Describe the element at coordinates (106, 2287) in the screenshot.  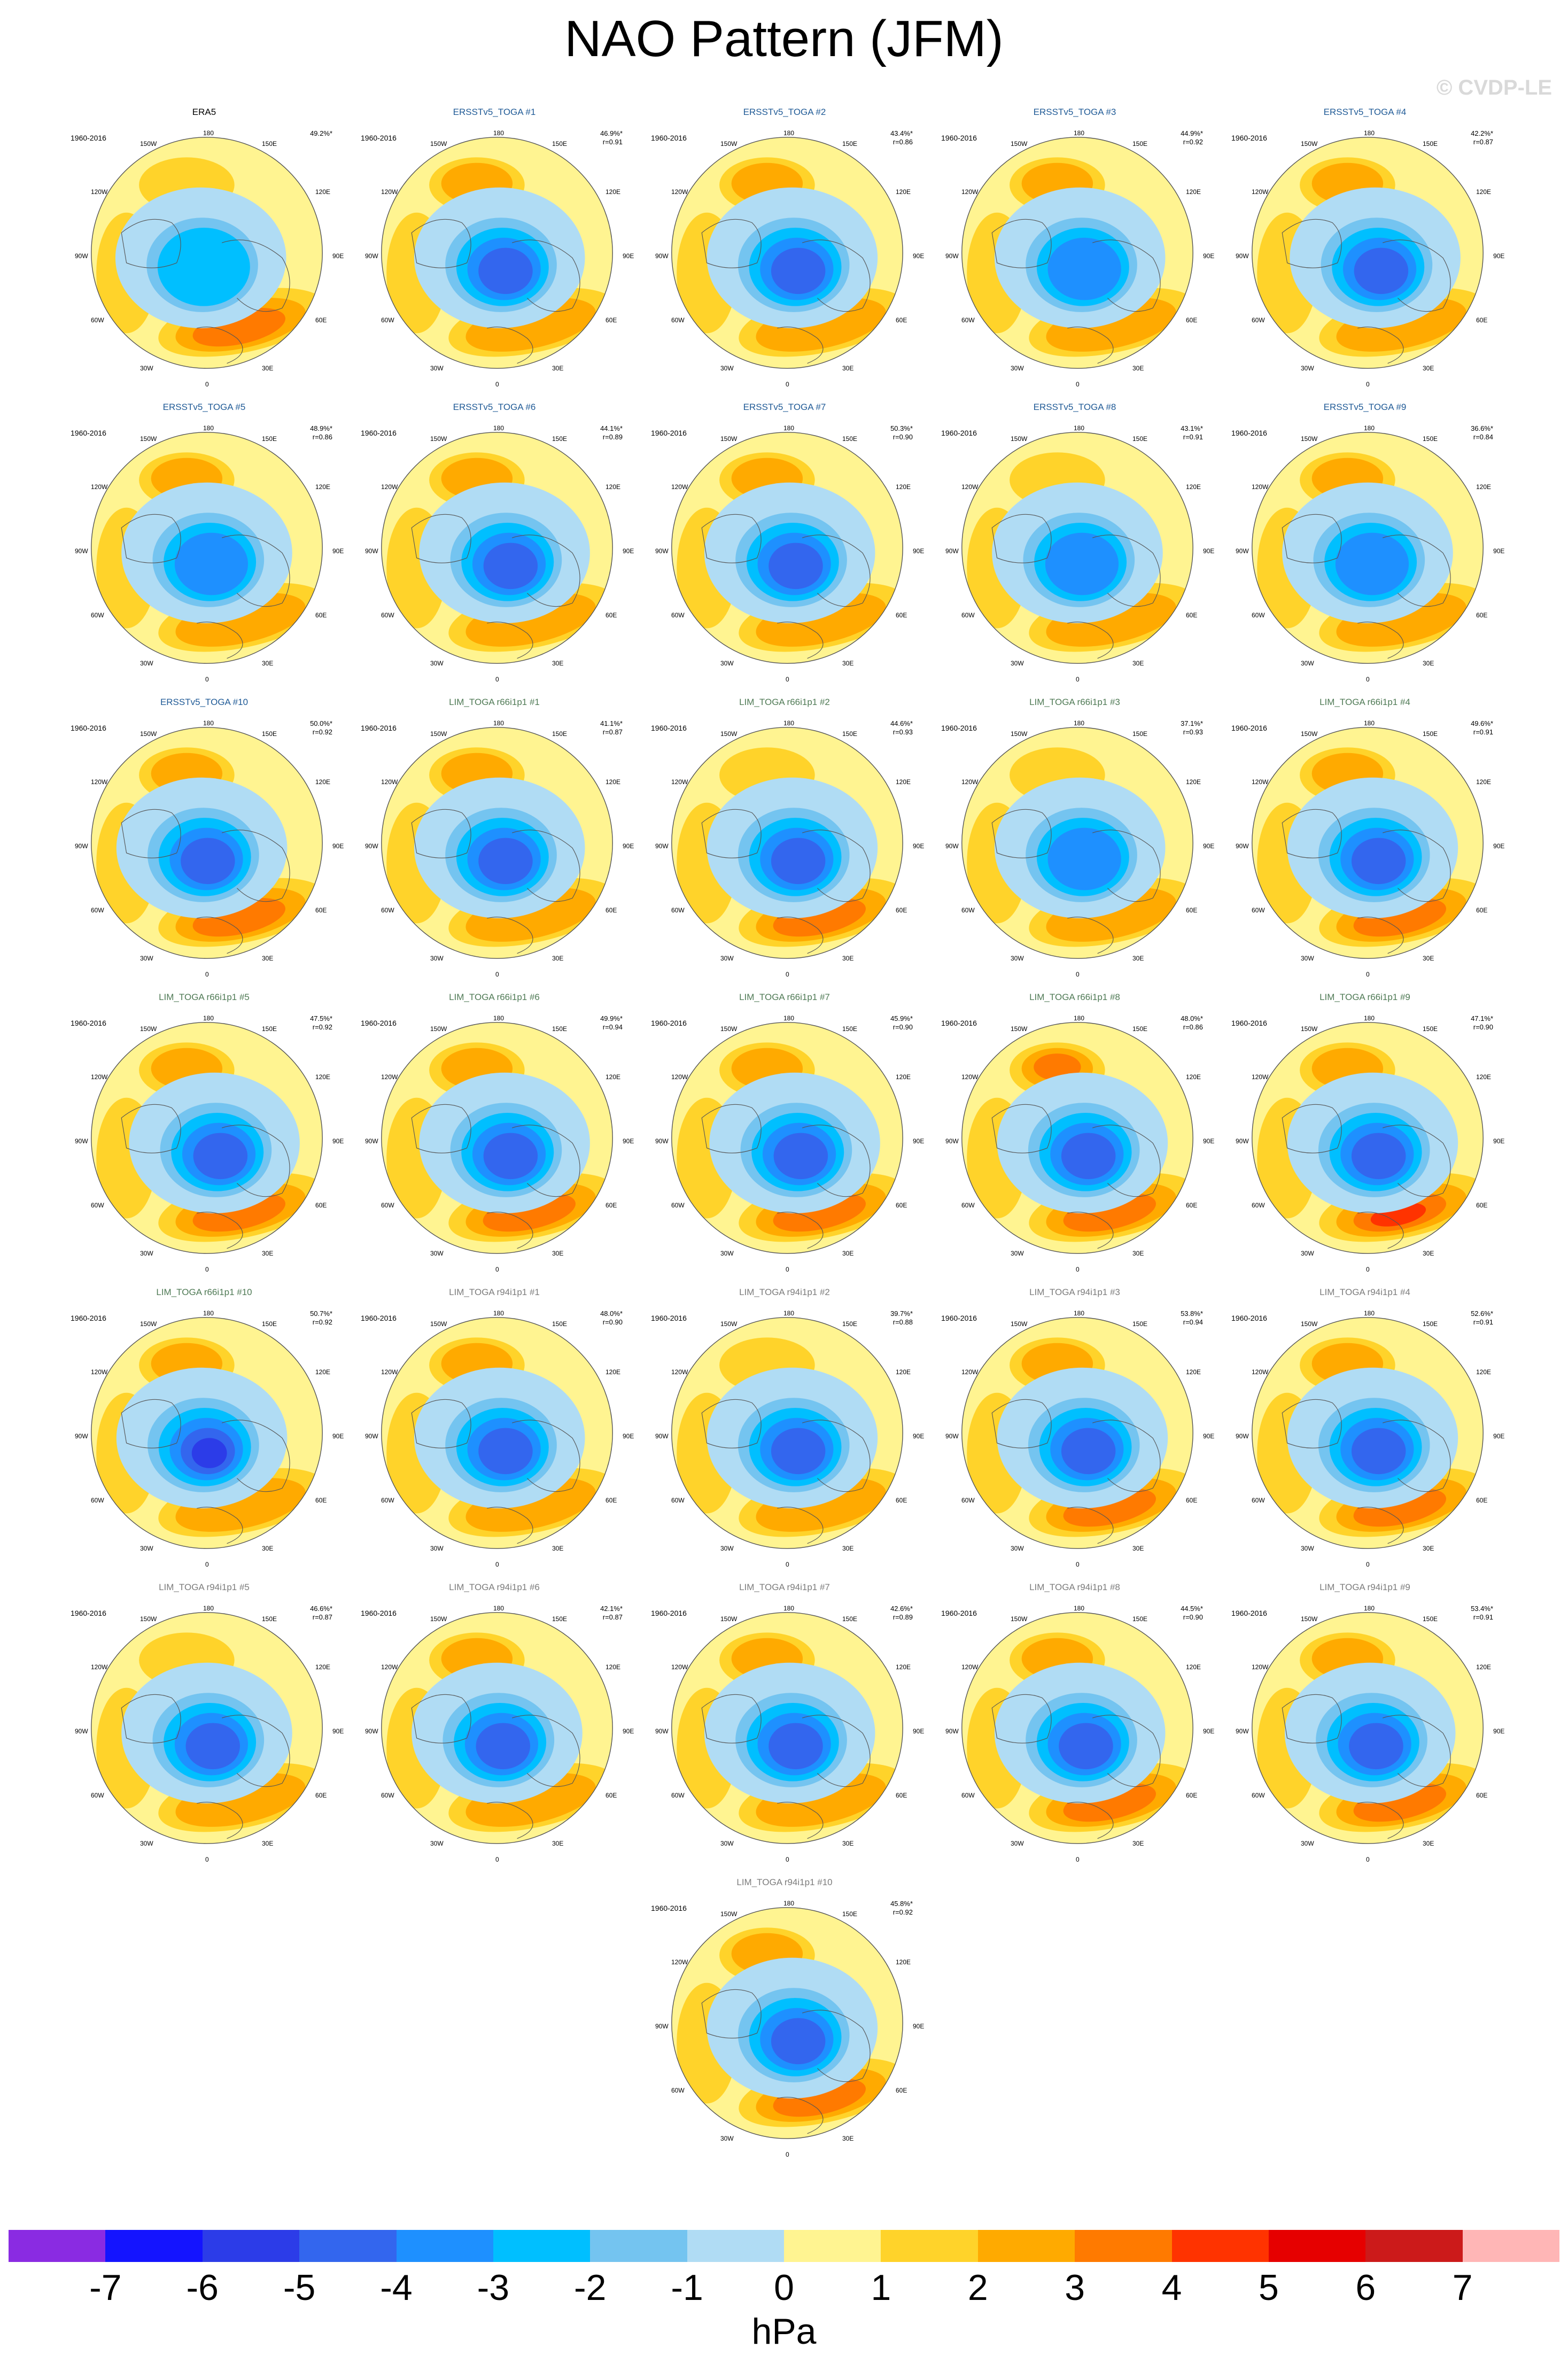
I see `colorbar-tick-label: -7` at that location.